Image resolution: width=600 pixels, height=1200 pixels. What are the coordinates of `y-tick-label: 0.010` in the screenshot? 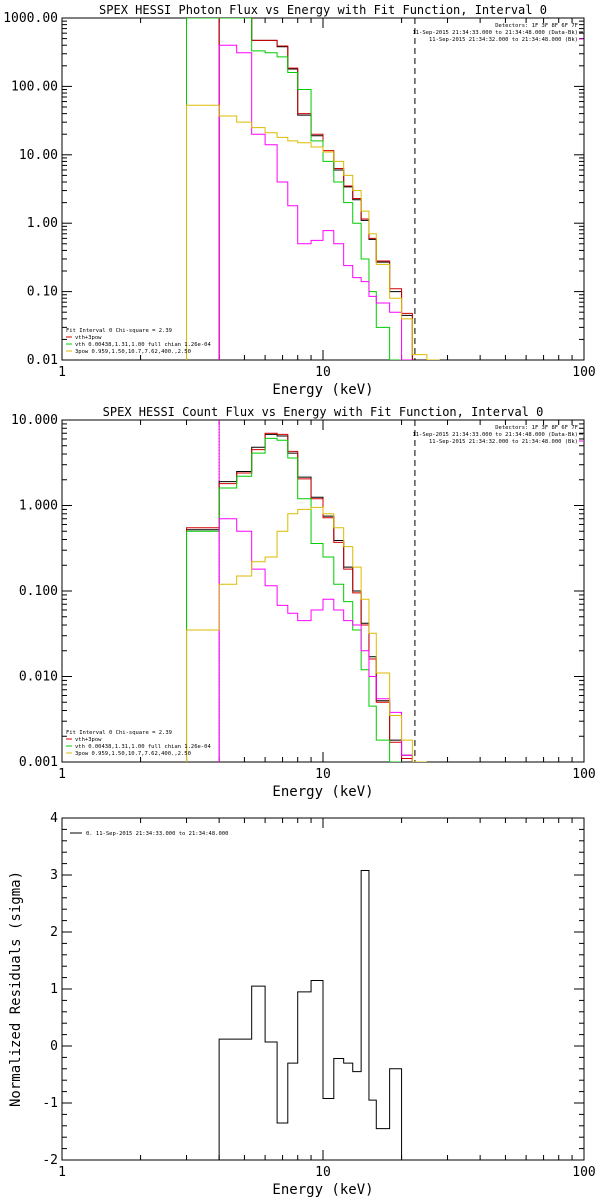 It's located at (38, 677).